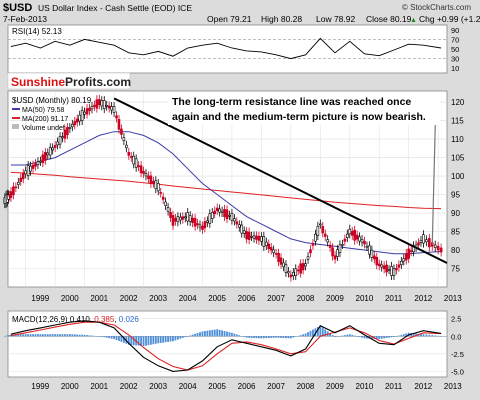 This screenshot has width=480, height=400. Describe the element at coordinates (43, 128) in the screenshot. I see `volume-legend: Volume undef` at that location.